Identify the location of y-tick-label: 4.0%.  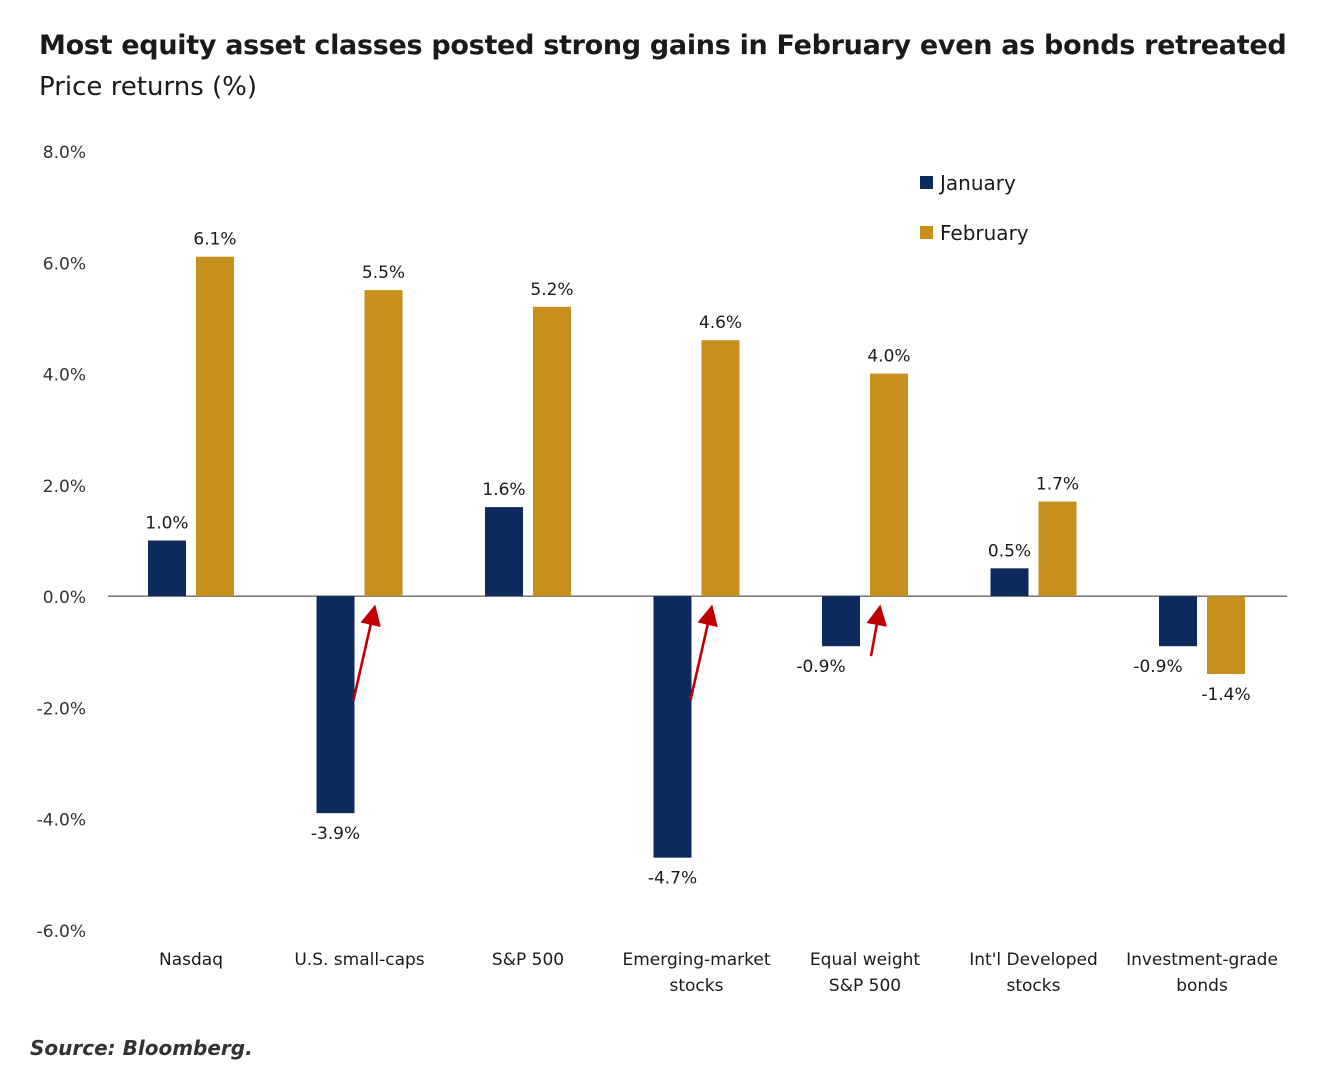
(64, 376).